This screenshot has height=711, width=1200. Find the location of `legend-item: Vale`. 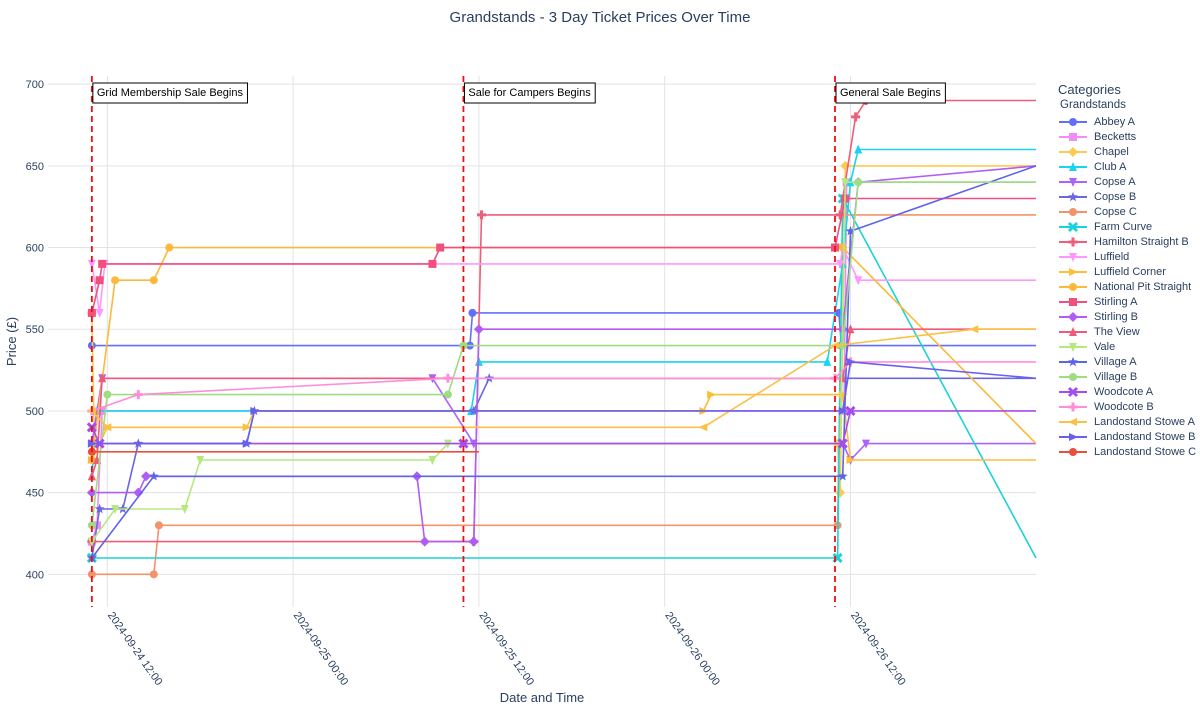

legend-item: Vale is located at coordinates (1127, 346).